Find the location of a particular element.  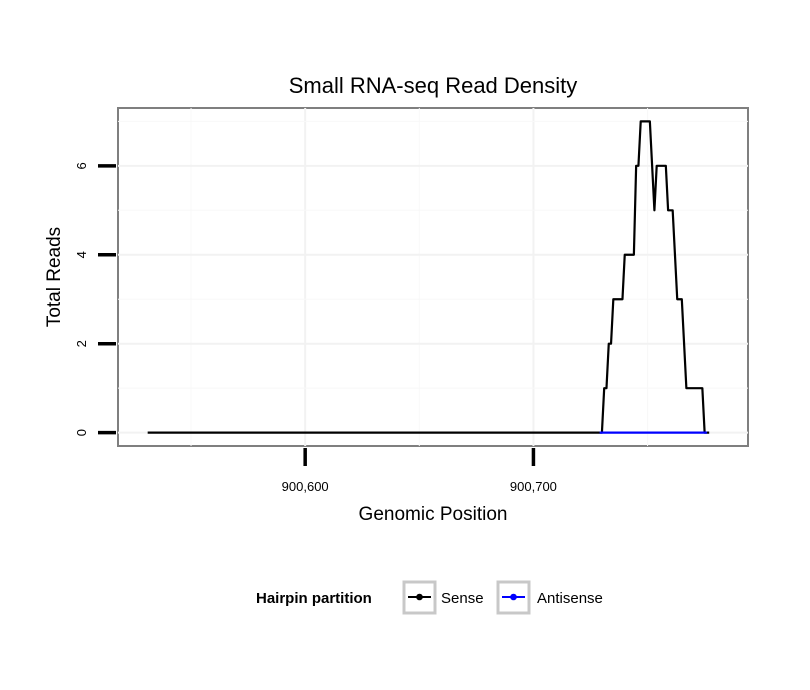

legend-title: Hairpin partition is located at coordinates (314, 598).